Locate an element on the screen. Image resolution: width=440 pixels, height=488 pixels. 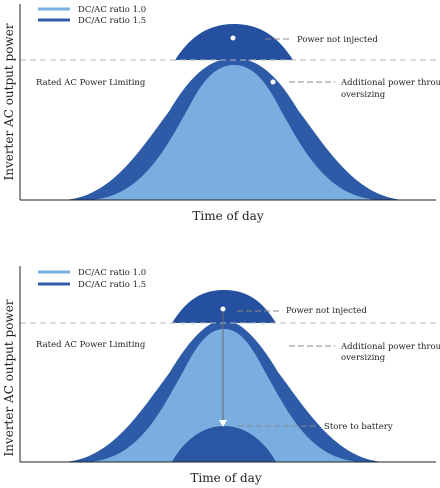
bottom-legend: DC/AC ratio 1.0 DC/AC ratio 1.5 is located at coordinates (92, 279).